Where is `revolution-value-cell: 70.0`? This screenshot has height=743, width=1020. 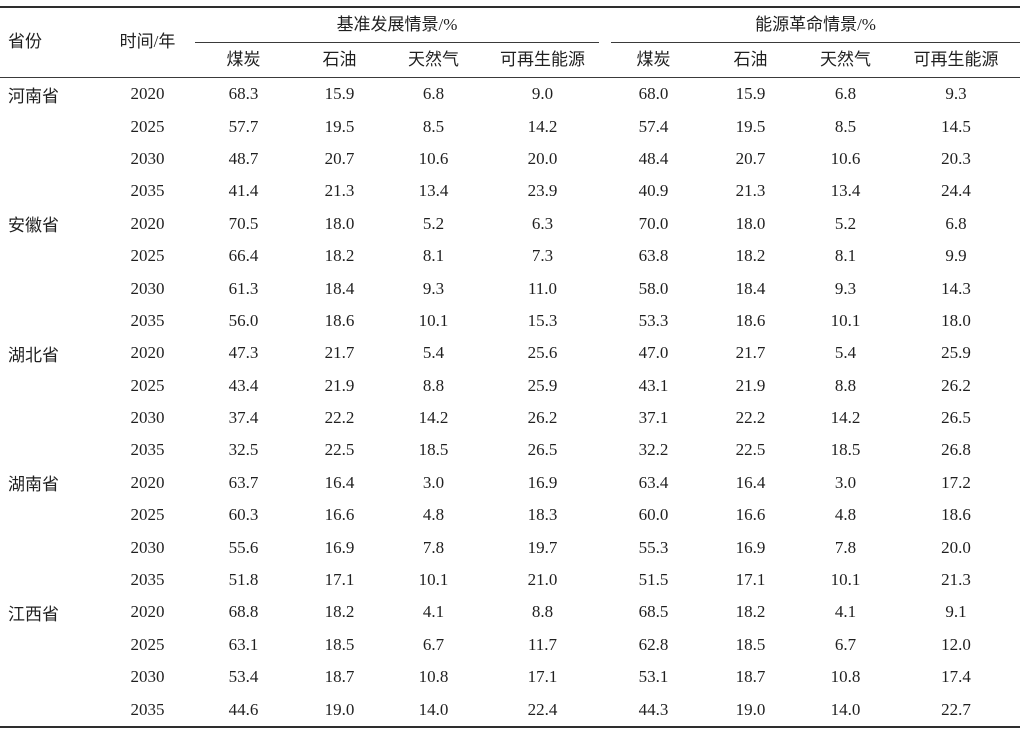 revolution-value-cell: 70.0 is located at coordinates (653, 223).